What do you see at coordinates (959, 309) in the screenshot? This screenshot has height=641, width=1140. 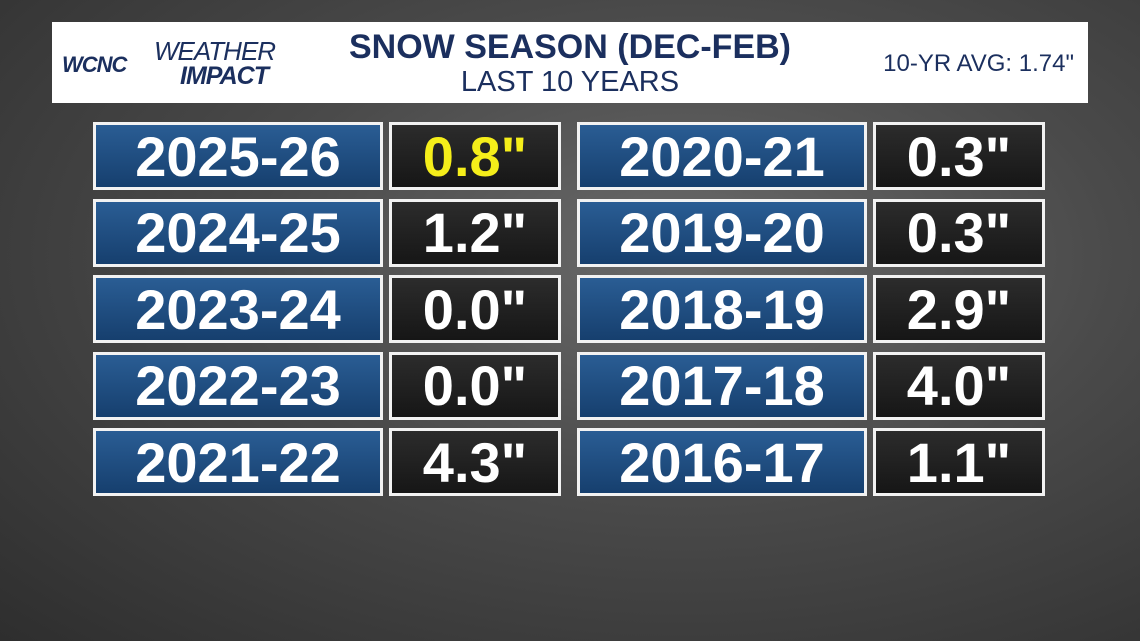 I see `snowfall-value: 2.9"` at bounding box center [959, 309].